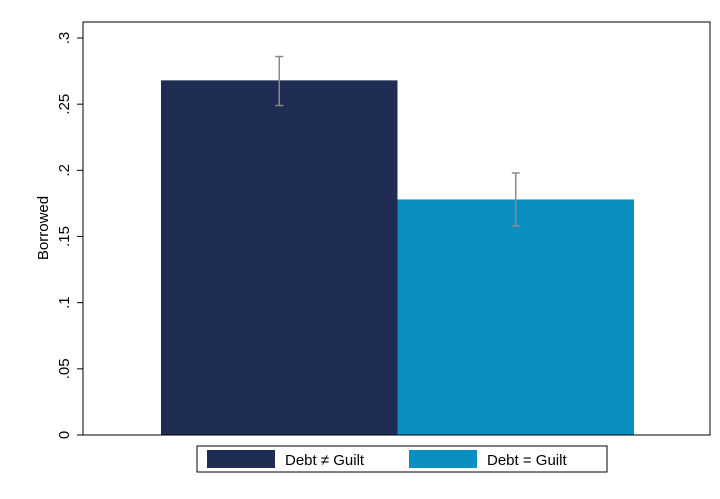 The width and height of the screenshot is (720, 499). Describe the element at coordinates (64, 38) in the screenshot. I see `y-tick-label: .3` at that location.